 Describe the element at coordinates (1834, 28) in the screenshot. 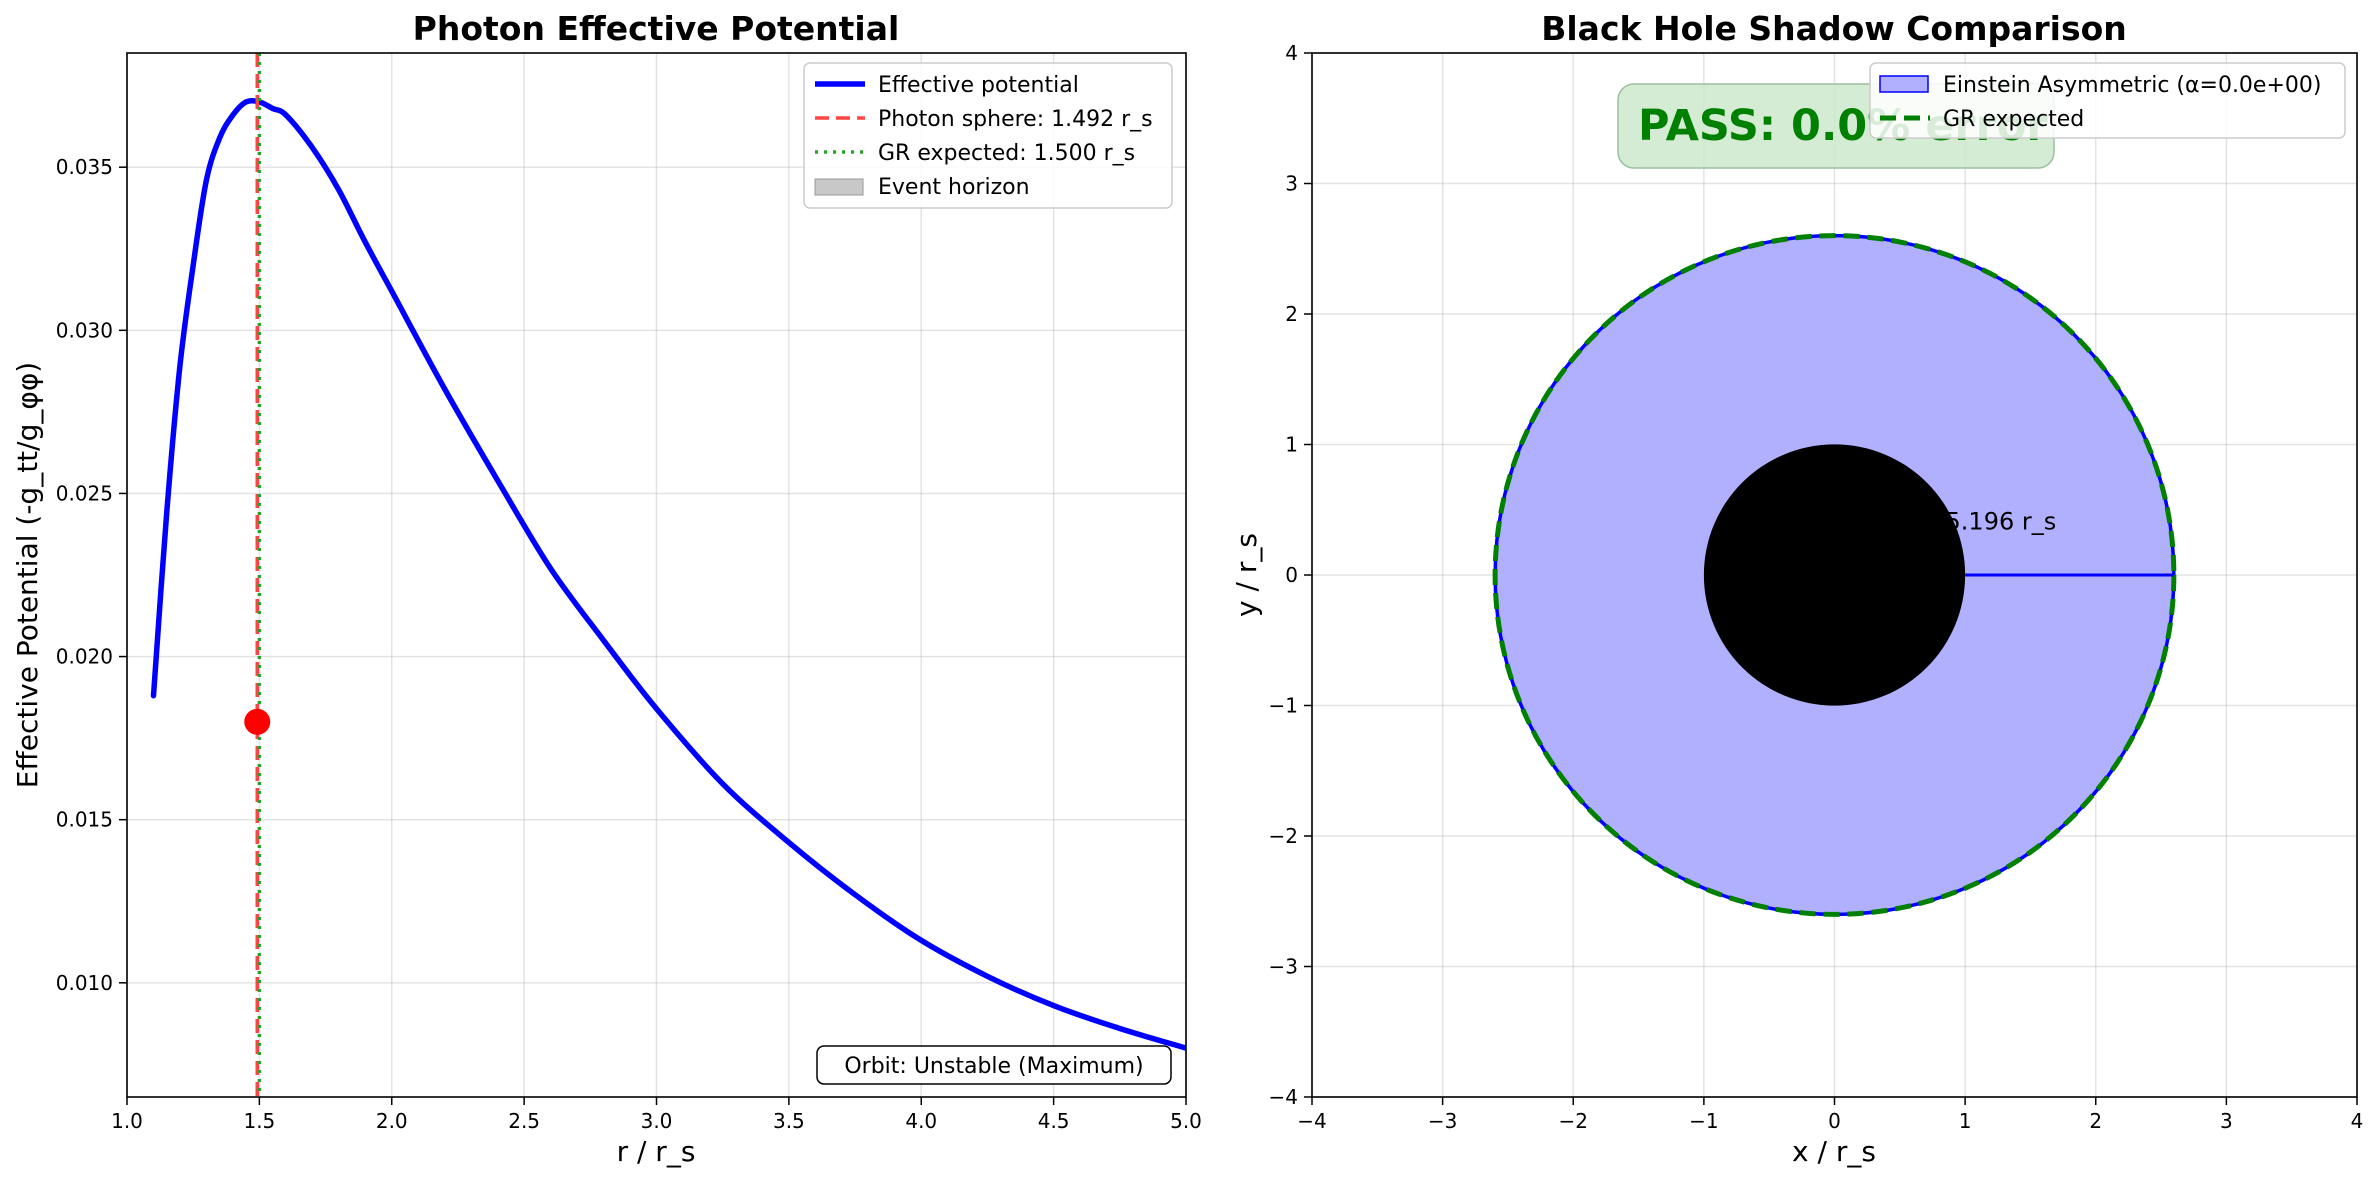

I see `right-chart-title: Black Hole Shadow Comparison` at that location.